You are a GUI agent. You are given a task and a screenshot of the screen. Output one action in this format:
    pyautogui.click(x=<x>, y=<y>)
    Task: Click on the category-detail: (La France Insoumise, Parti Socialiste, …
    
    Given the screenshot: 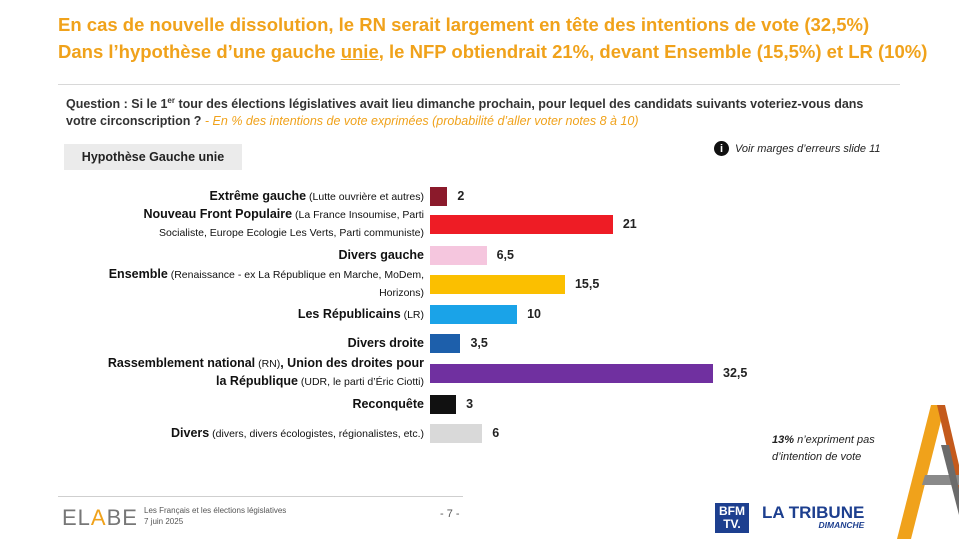 What is the action you would take?
    pyautogui.click(x=291, y=224)
    